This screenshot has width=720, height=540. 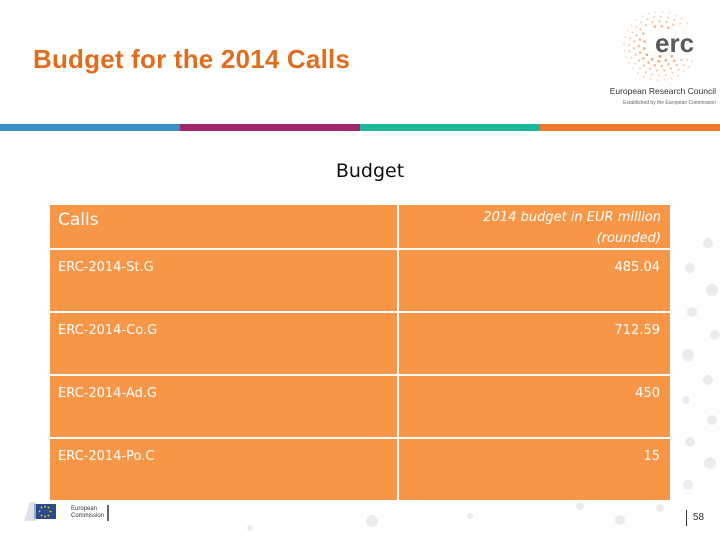 What do you see at coordinates (675, 43) in the screenshot?
I see `erc-logo-mark: erc` at bounding box center [675, 43].